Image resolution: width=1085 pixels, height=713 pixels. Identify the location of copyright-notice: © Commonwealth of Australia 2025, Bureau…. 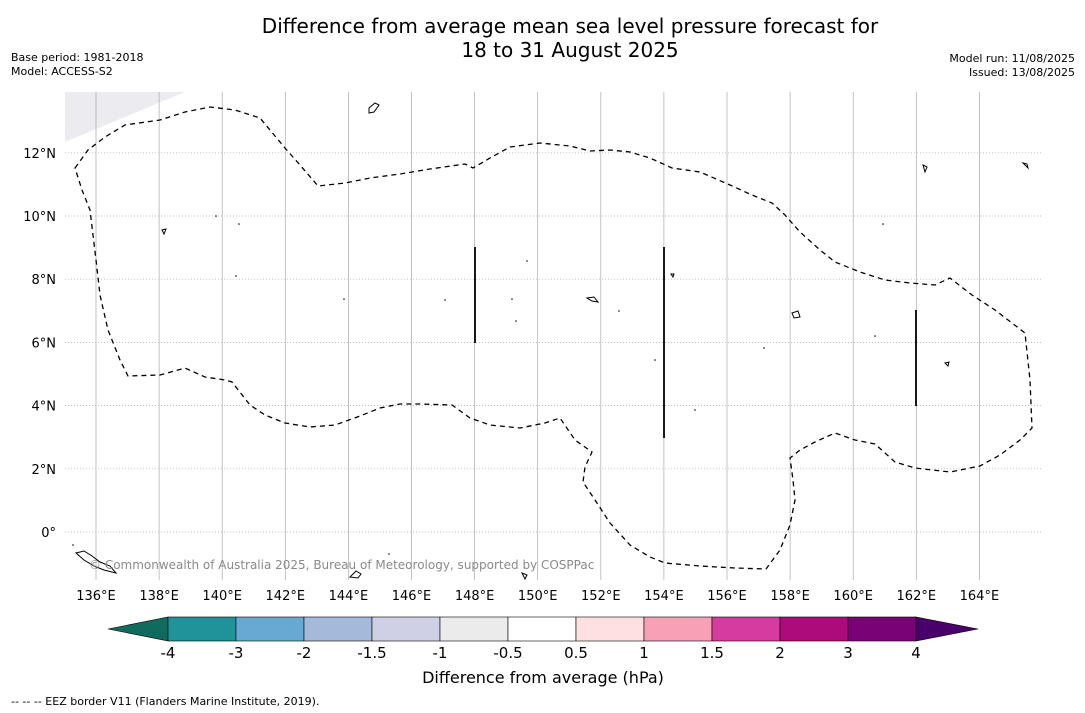
(342, 565).